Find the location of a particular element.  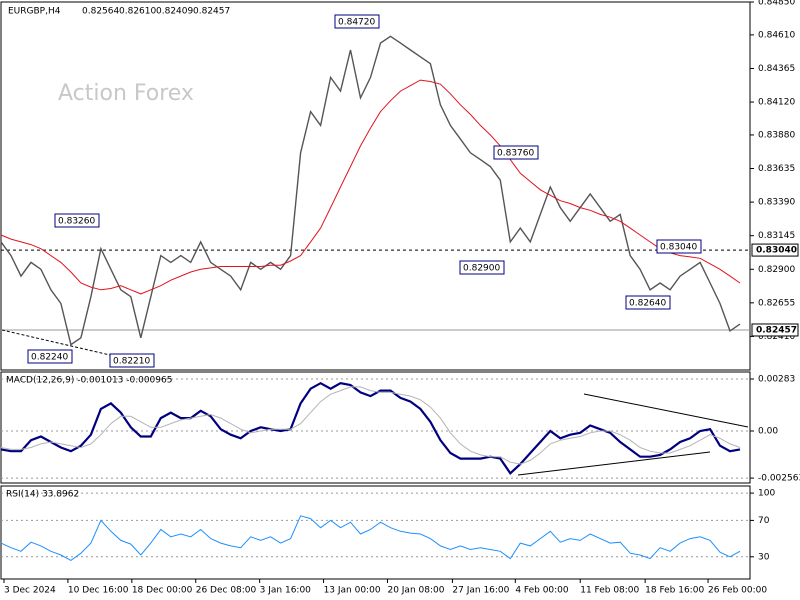

y-tick-label: 0.82655 is located at coordinates (776, 303).